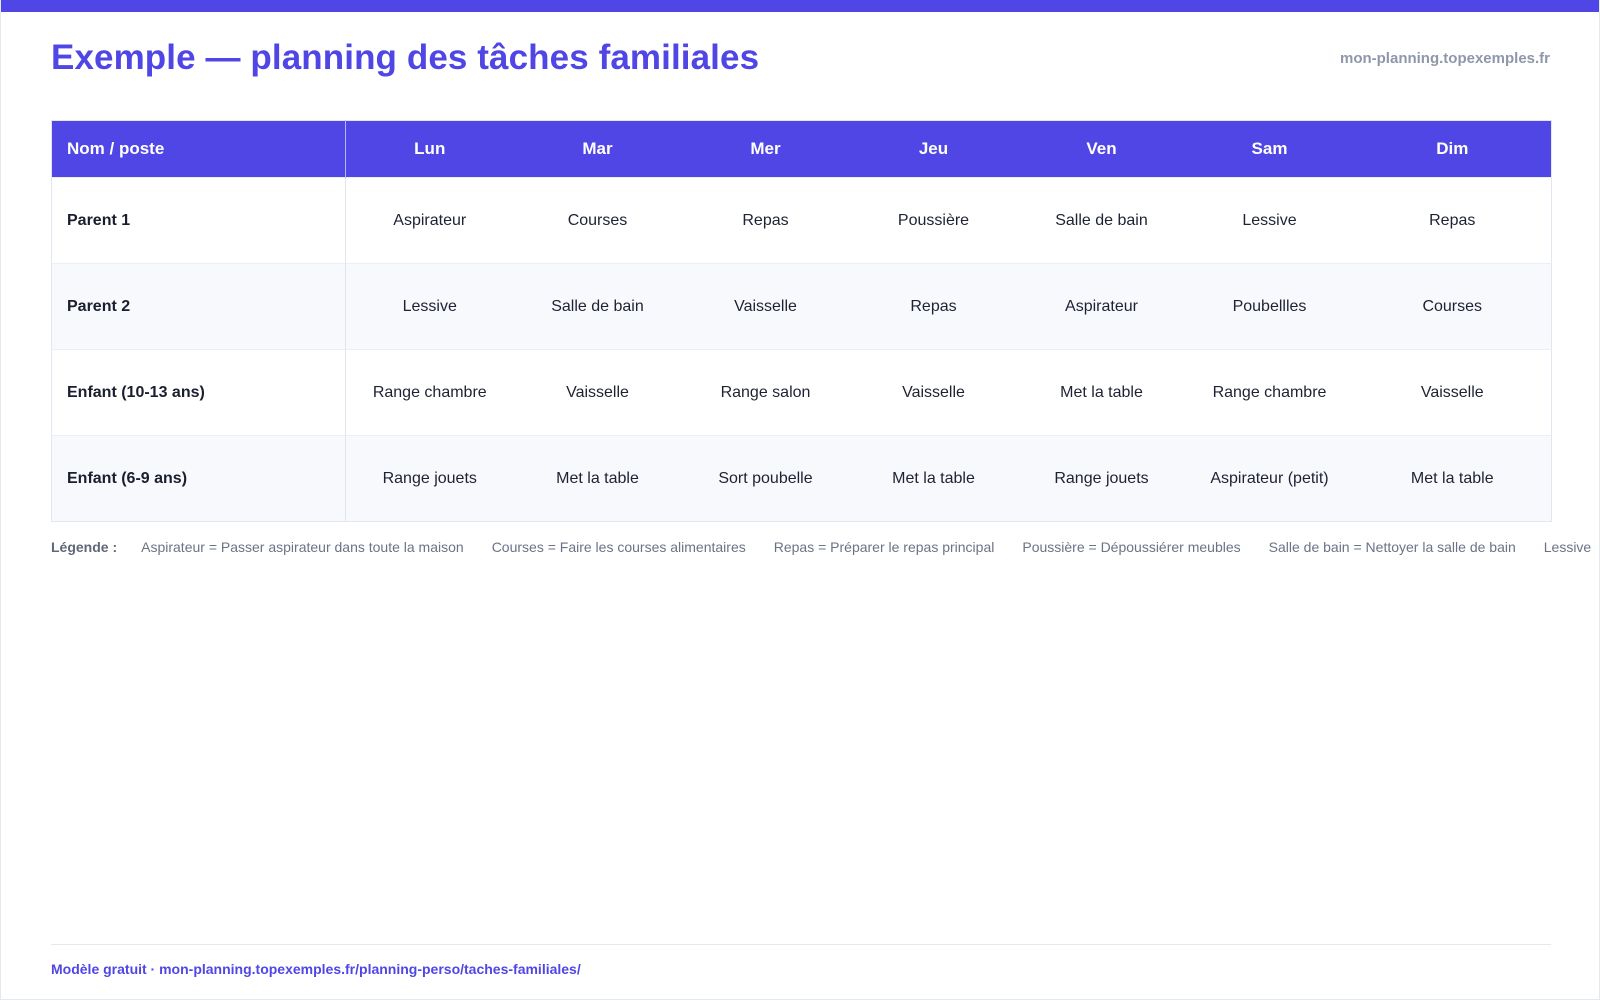 The image size is (1600, 1000). Describe the element at coordinates (765, 392) in the screenshot. I see `task-cell: Range salon` at that location.